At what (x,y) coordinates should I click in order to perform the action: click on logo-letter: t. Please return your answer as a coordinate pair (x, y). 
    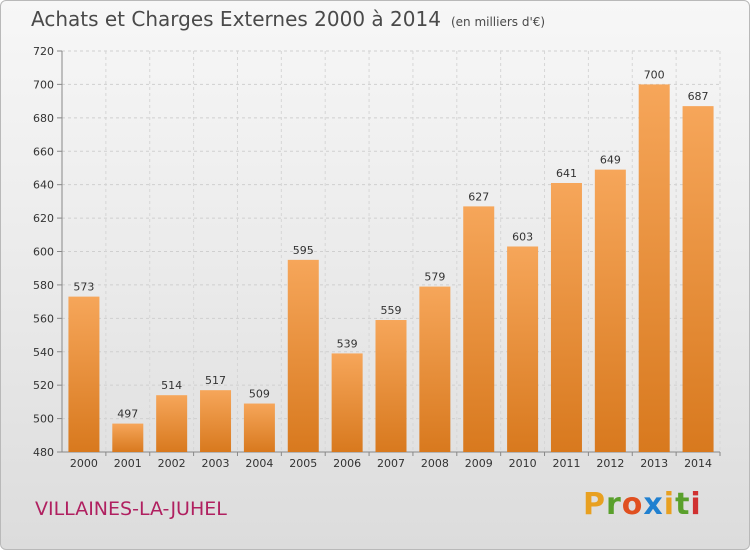
    Looking at the image, I should click on (683, 504).